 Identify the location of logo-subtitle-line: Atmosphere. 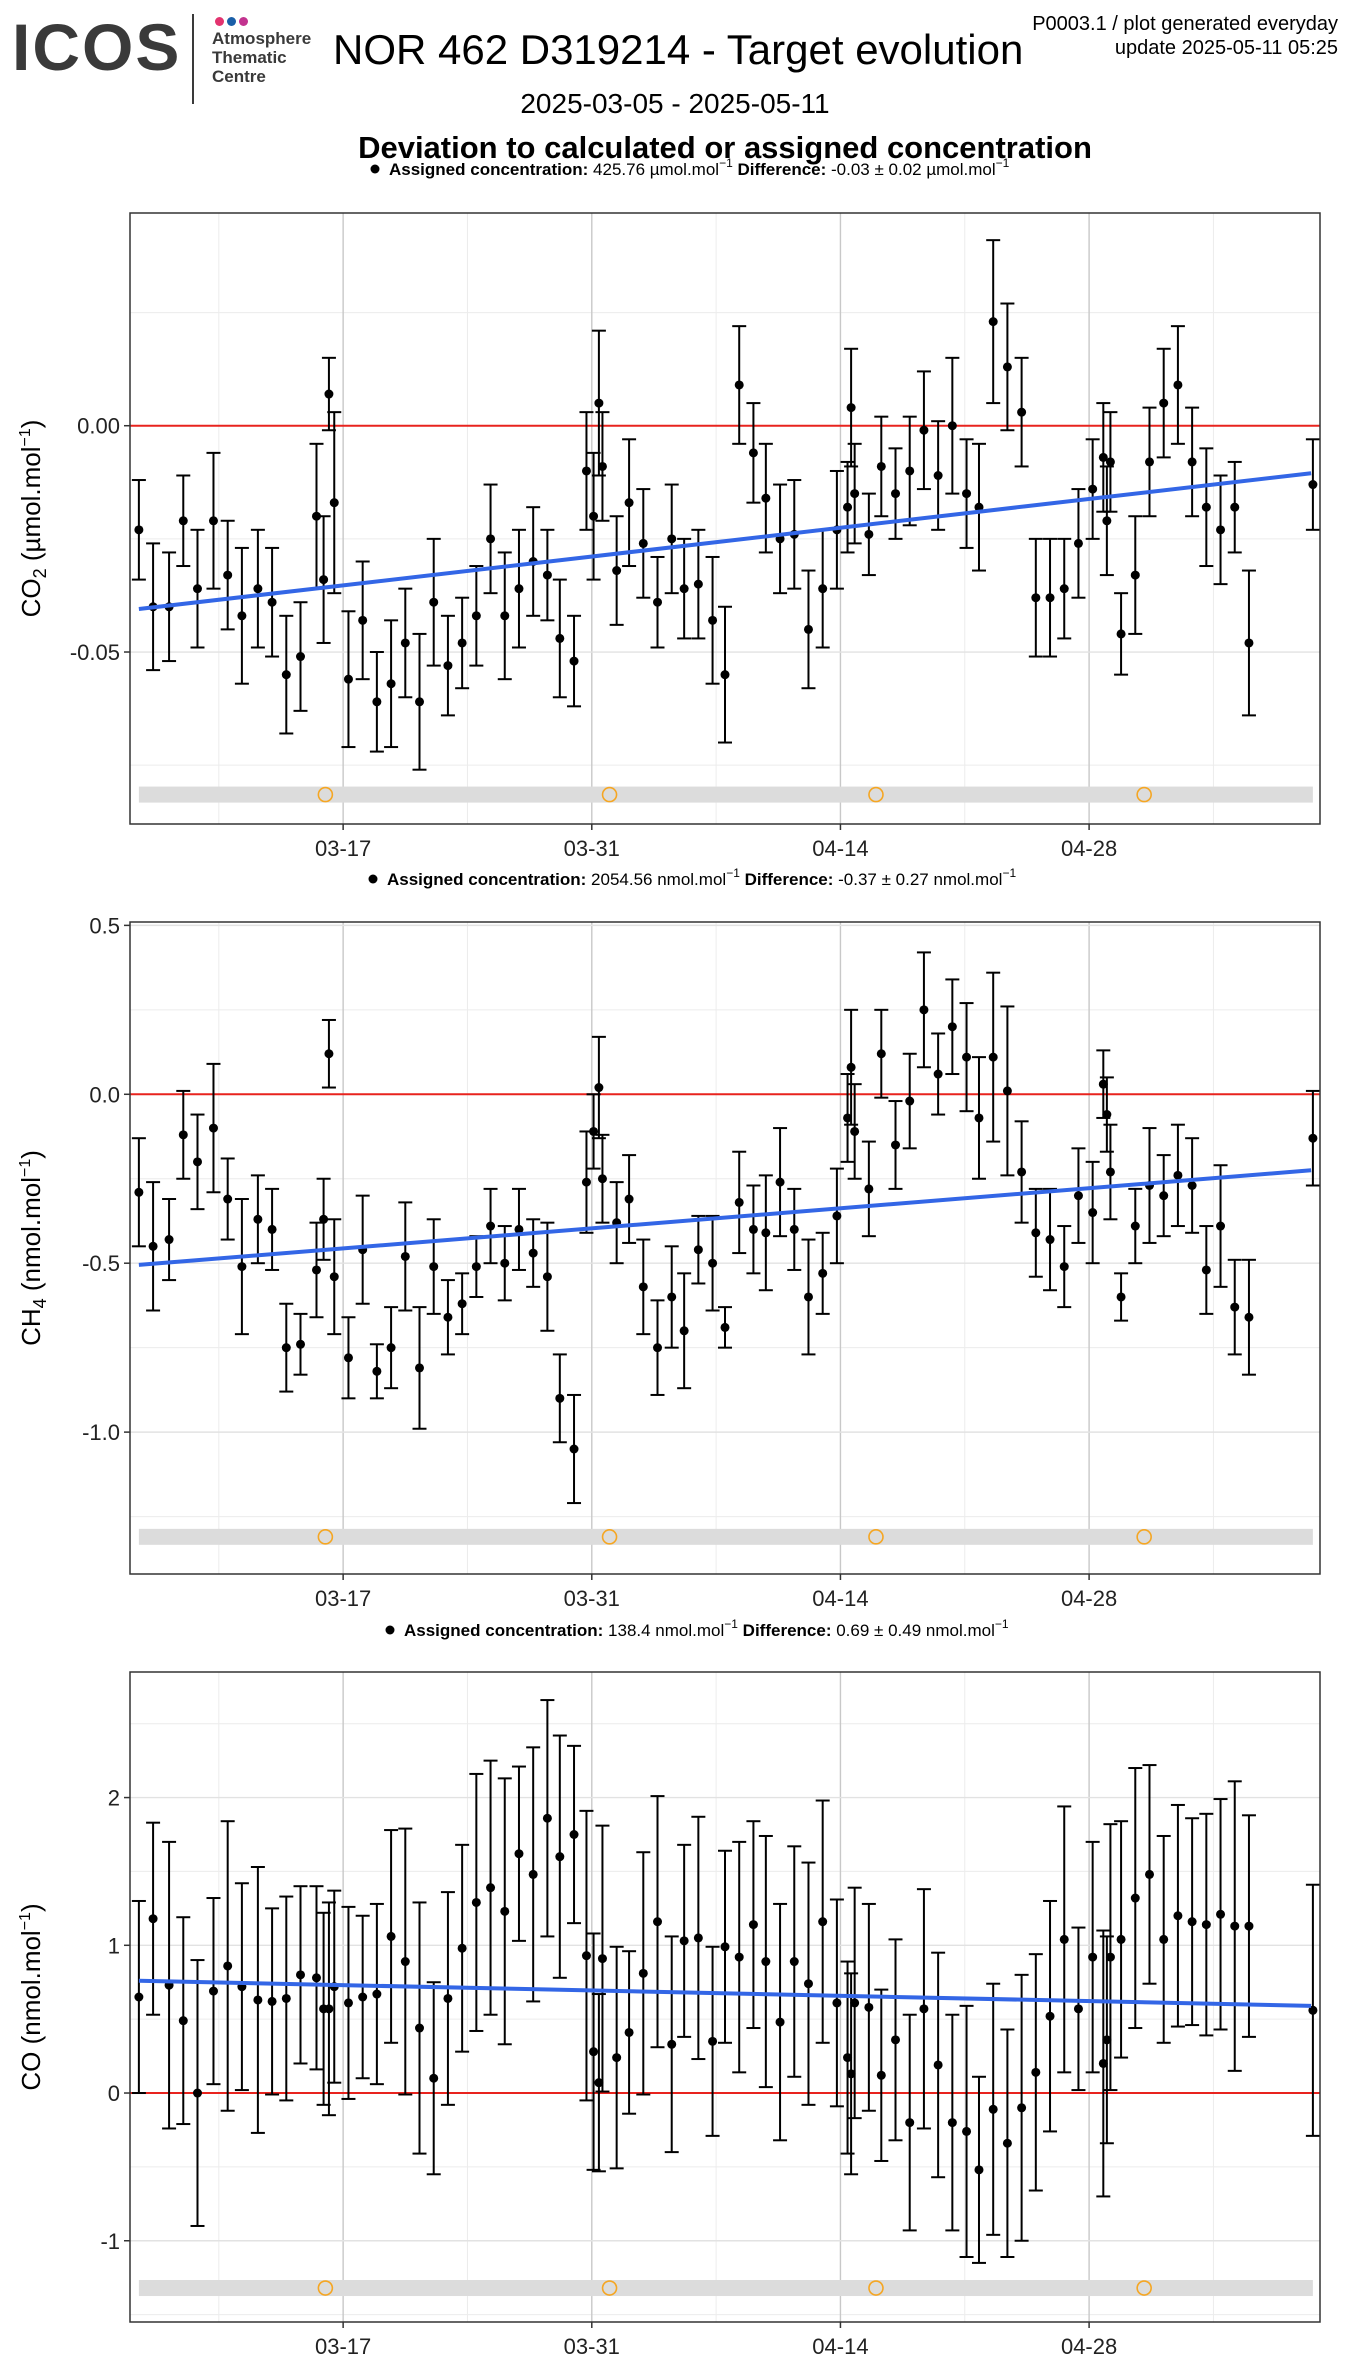
(262, 38).